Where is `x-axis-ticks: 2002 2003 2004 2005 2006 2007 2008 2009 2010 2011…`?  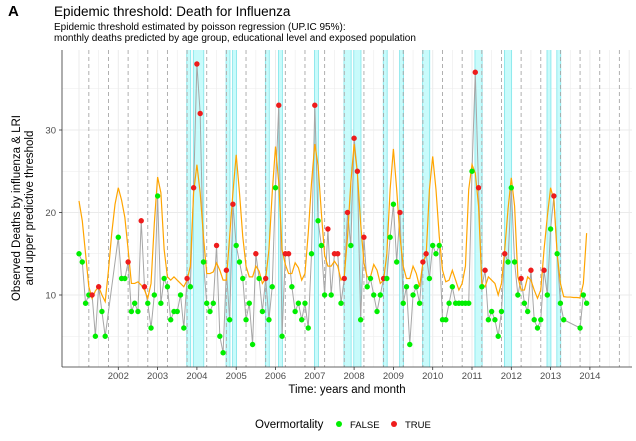 x-axis-ticks: 2002 2003 2004 2005 2006 2007 2008 2009 2010 2011… is located at coordinates (354, 374).